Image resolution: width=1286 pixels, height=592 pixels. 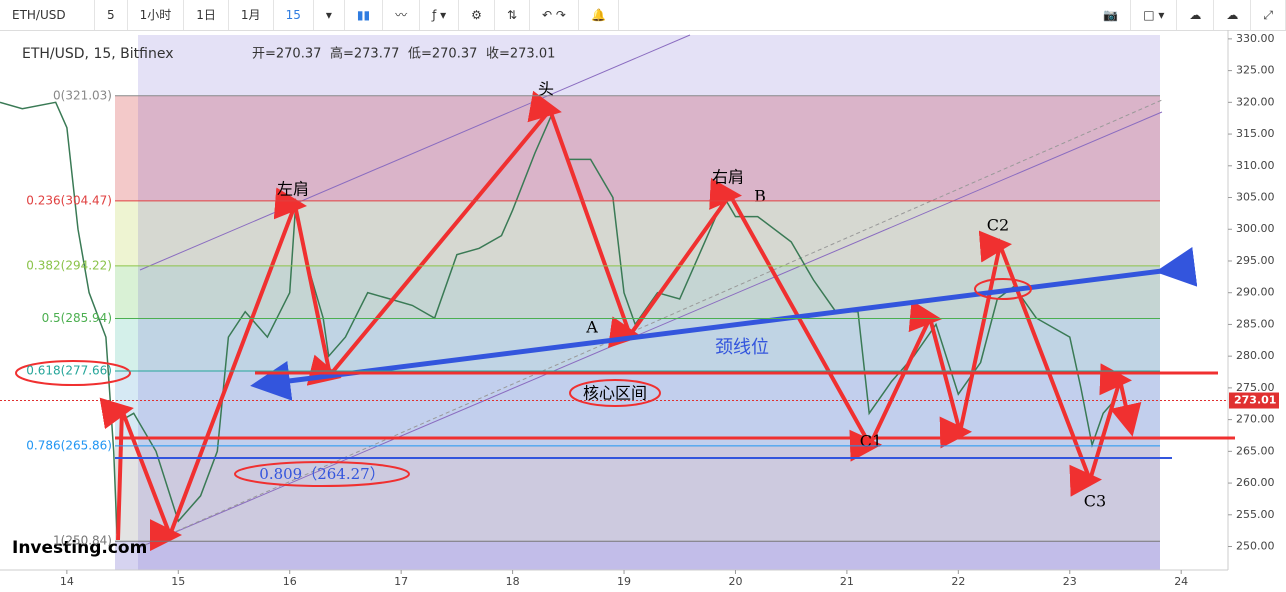 What do you see at coordinates (599, 15) in the screenshot?
I see `alert-icon: 🔔` at bounding box center [599, 15].